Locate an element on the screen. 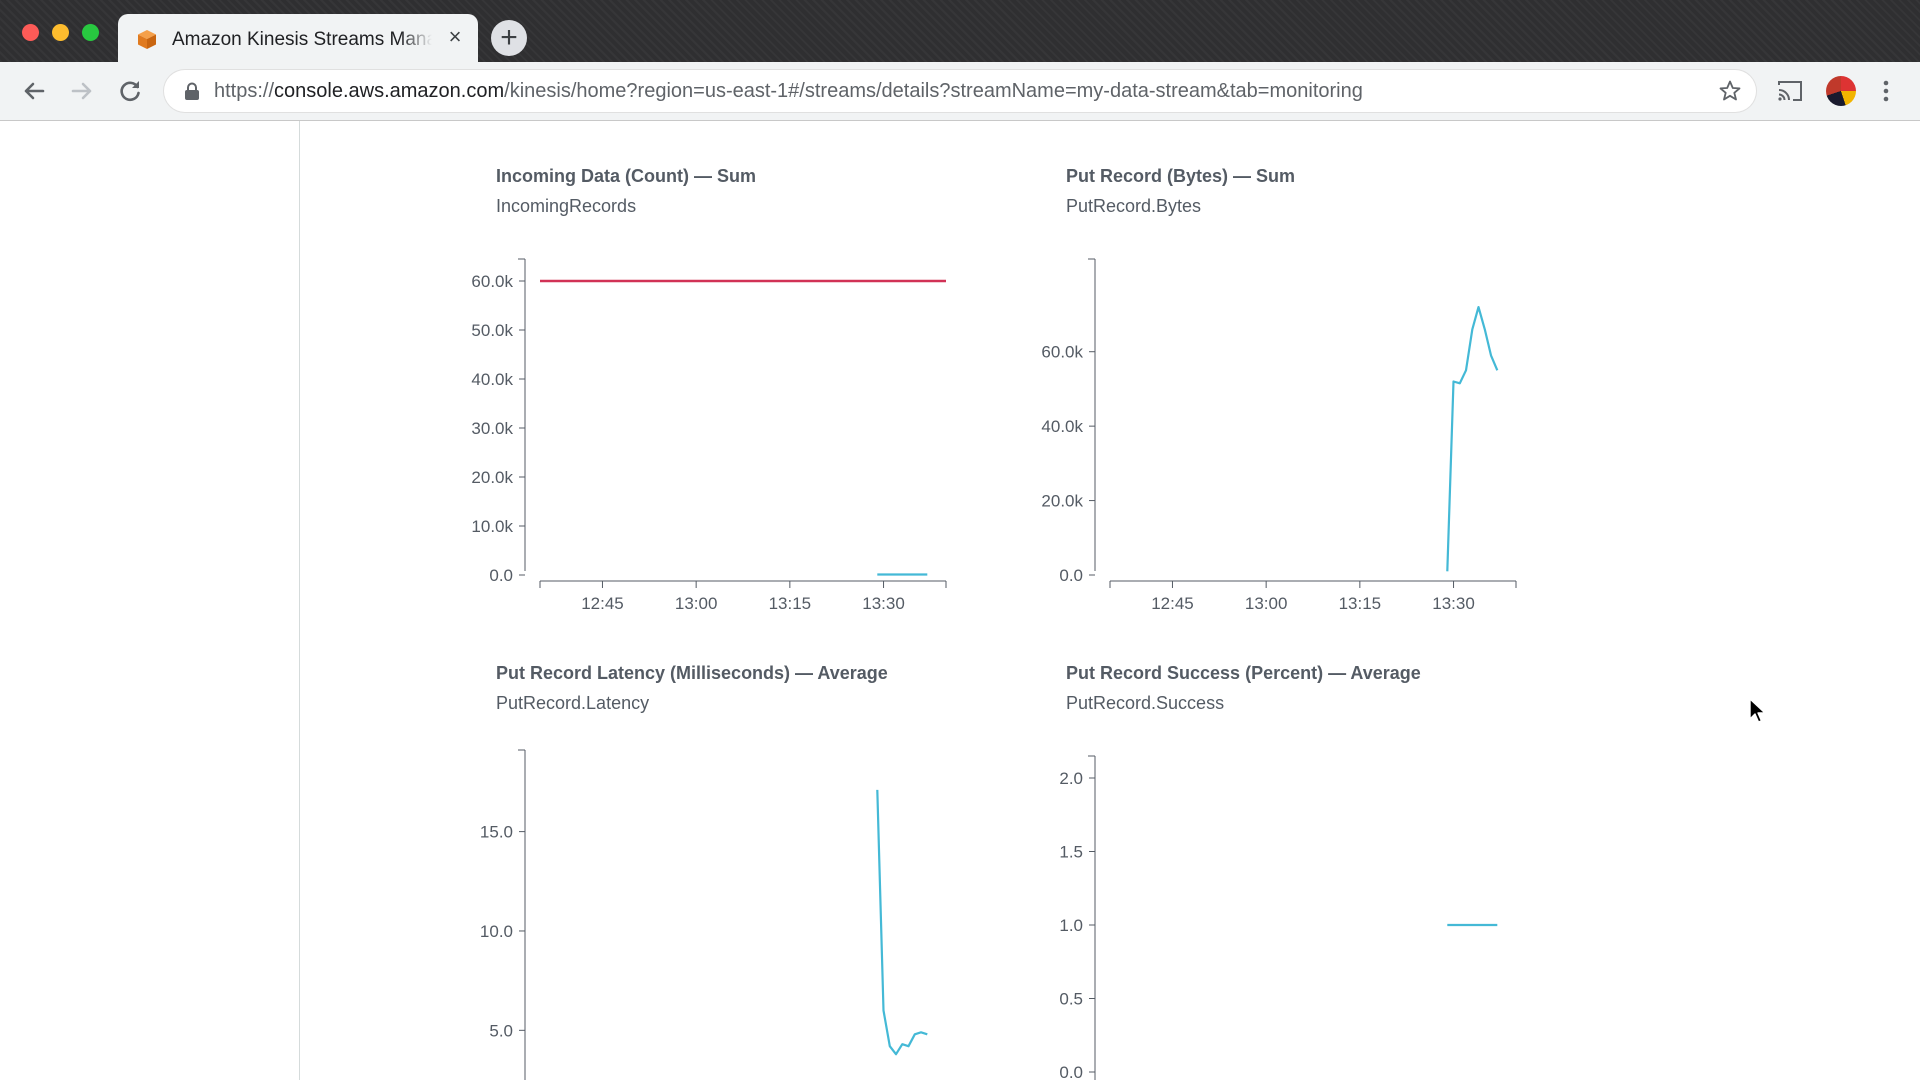 The image size is (1920, 1080). aws-cube-icon is located at coordinates (147, 39).